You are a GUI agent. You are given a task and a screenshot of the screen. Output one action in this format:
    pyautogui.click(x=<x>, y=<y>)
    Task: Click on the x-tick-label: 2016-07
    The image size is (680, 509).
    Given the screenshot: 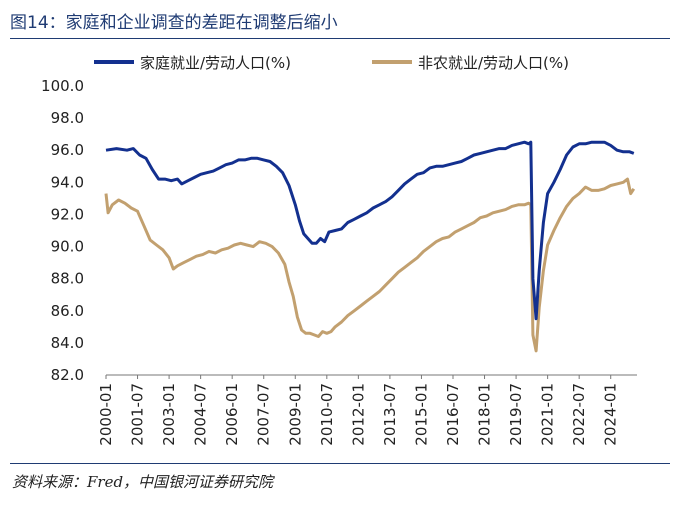 What is the action you would take?
    pyautogui.click(x=453, y=414)
    